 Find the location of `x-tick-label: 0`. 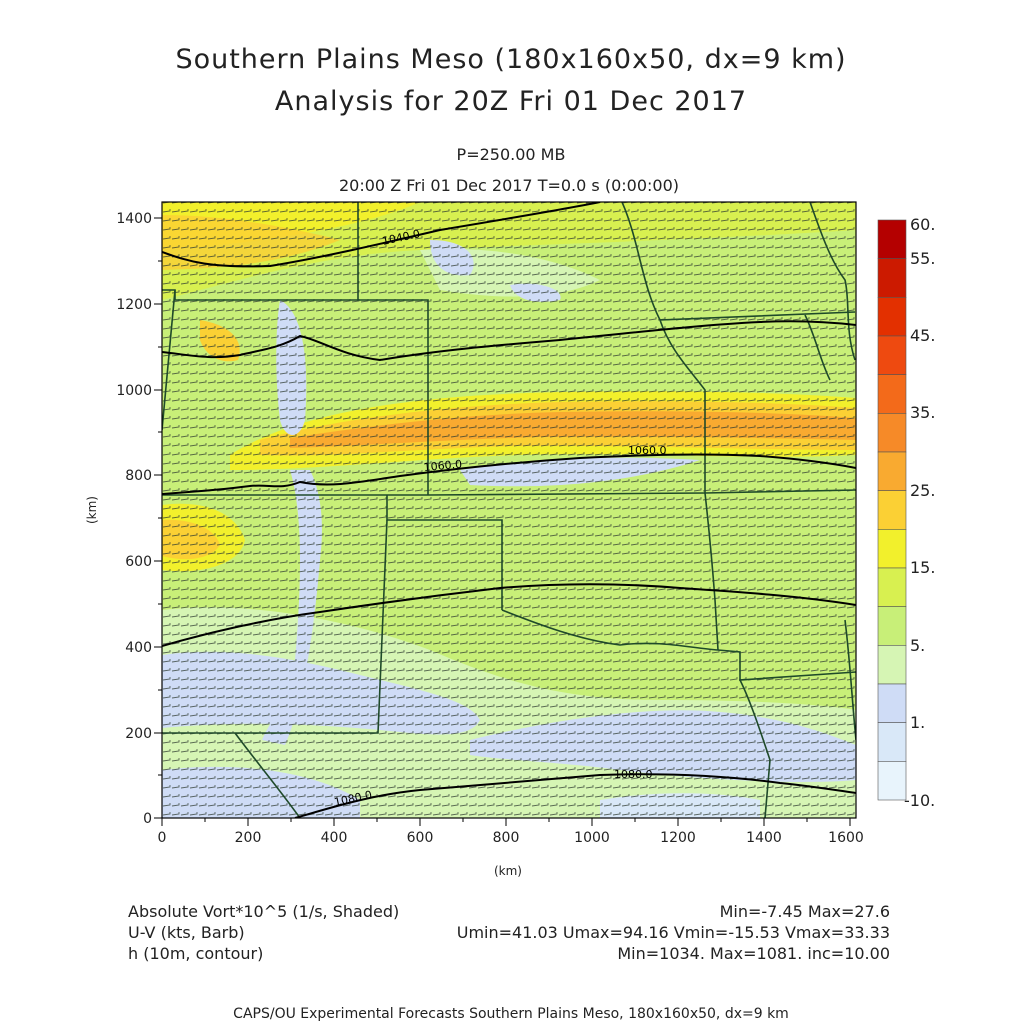

x-tick-label: 0 is located at coordinates (162, 838).